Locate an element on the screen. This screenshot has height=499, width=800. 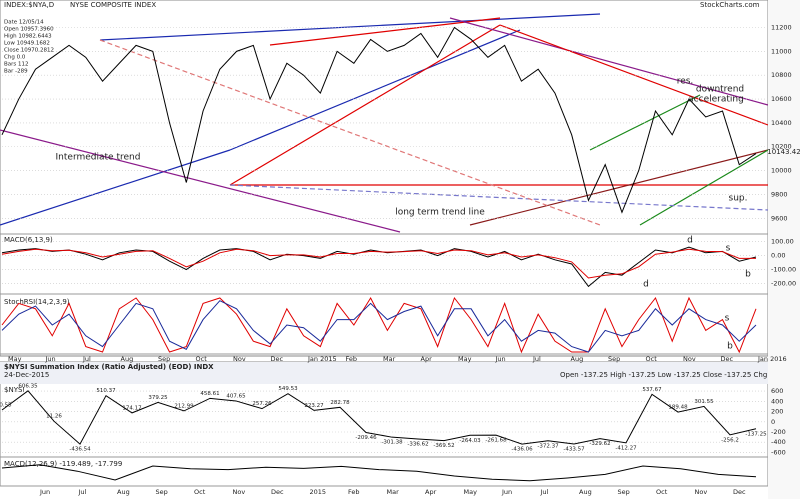
info-text: Close 10970.2812 is located at coordinates (29, 51).